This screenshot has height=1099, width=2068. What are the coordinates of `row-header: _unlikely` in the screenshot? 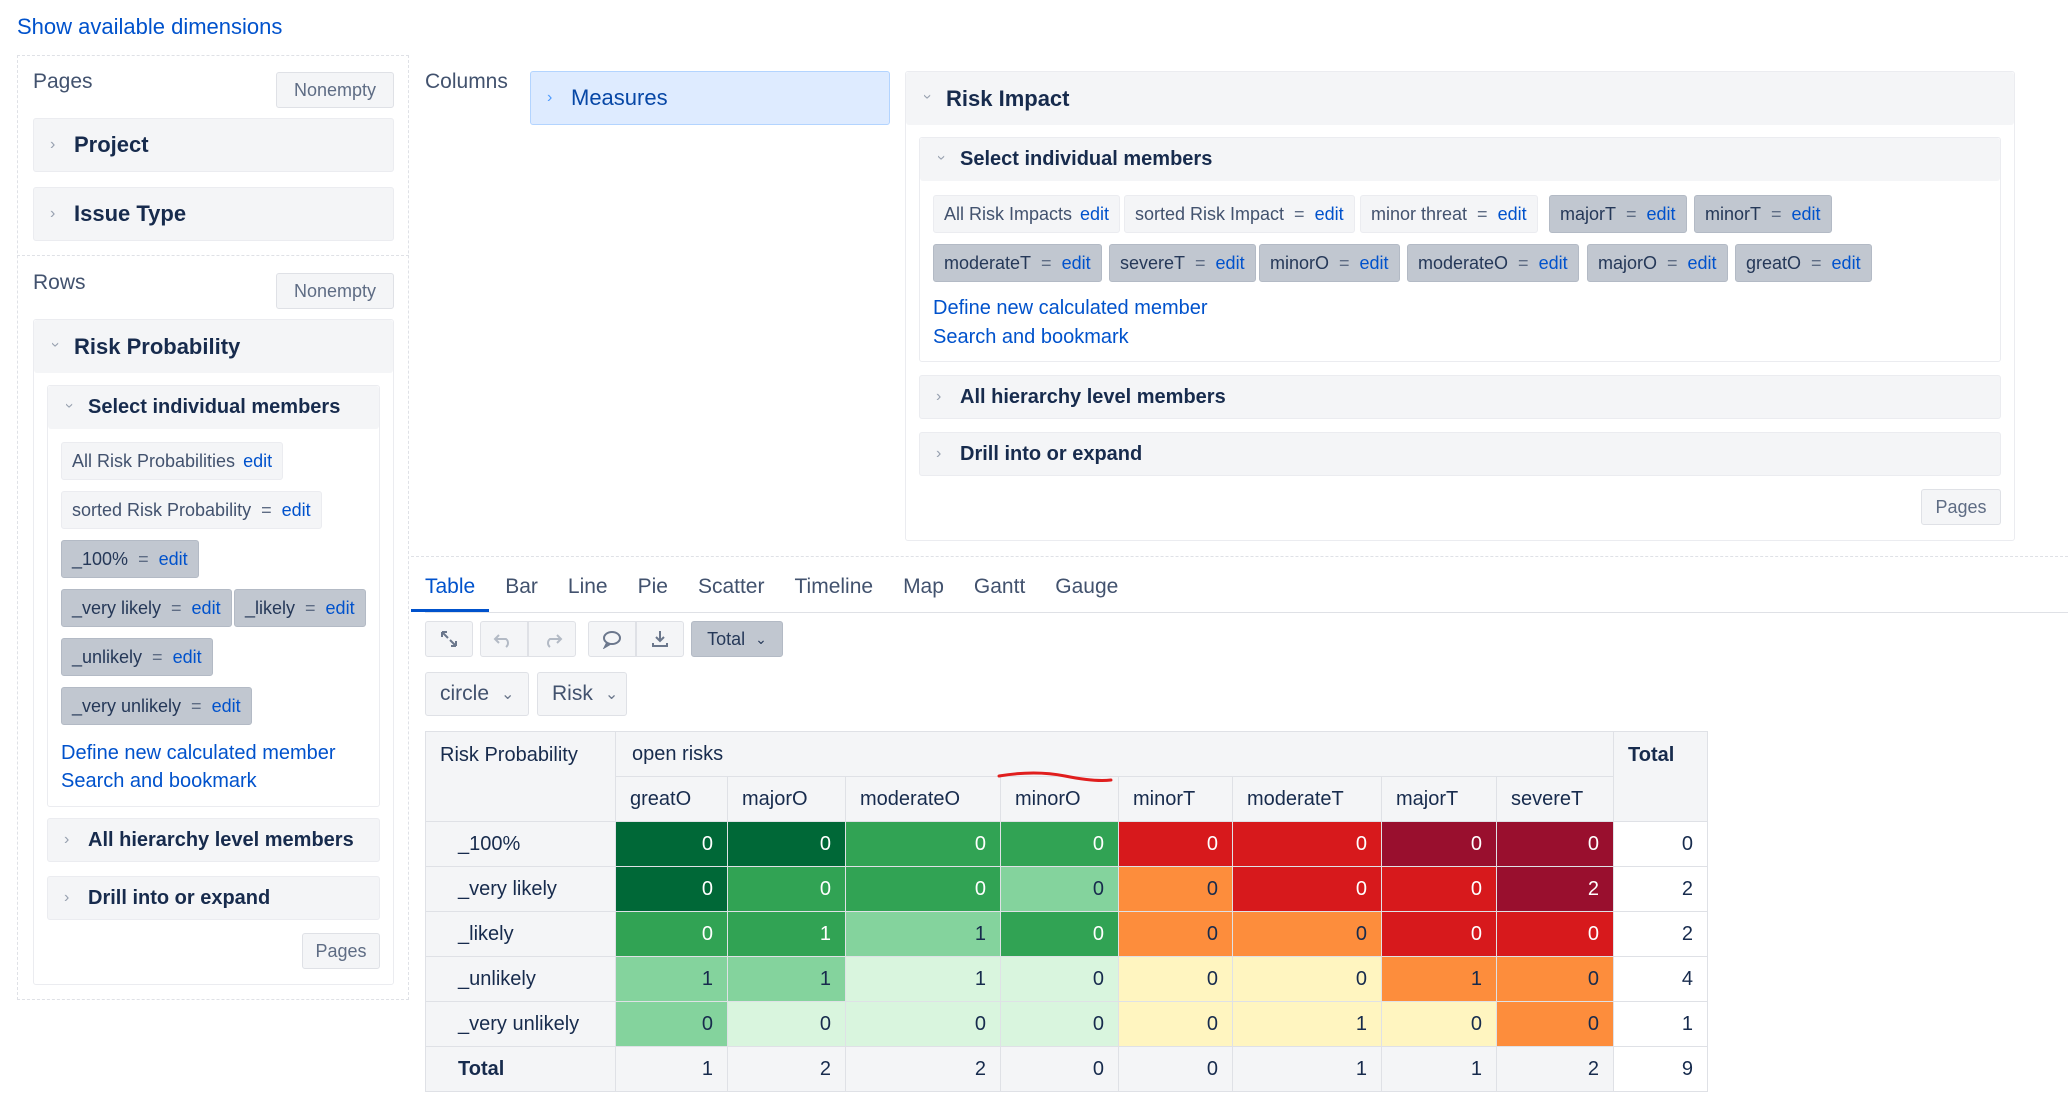 It's located at (520, 979).